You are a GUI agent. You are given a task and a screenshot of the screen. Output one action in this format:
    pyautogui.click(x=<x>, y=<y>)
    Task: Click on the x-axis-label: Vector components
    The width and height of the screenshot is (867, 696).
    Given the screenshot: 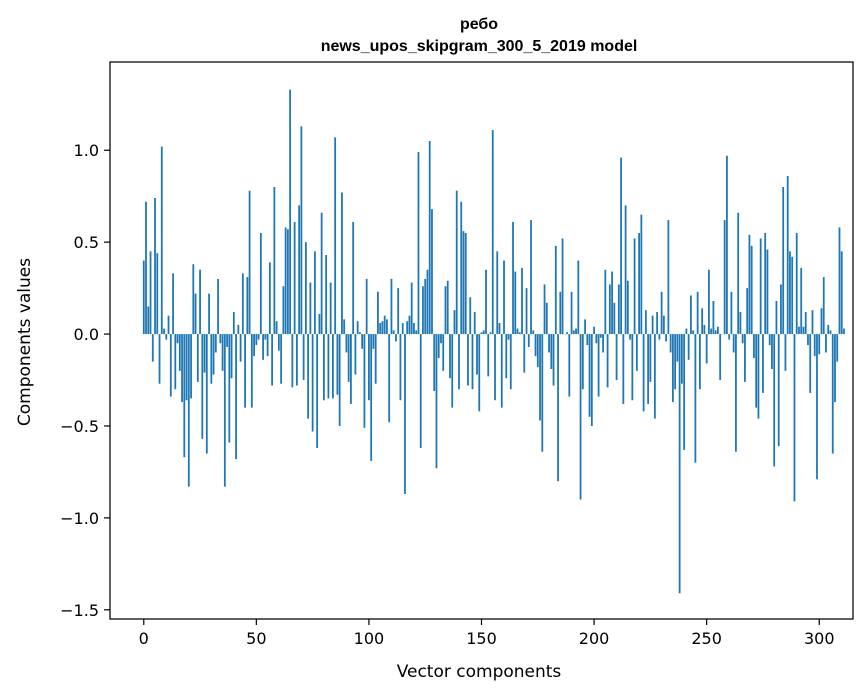 What is the action you would take?
    pyautogui.click(x=479, y=672)
    